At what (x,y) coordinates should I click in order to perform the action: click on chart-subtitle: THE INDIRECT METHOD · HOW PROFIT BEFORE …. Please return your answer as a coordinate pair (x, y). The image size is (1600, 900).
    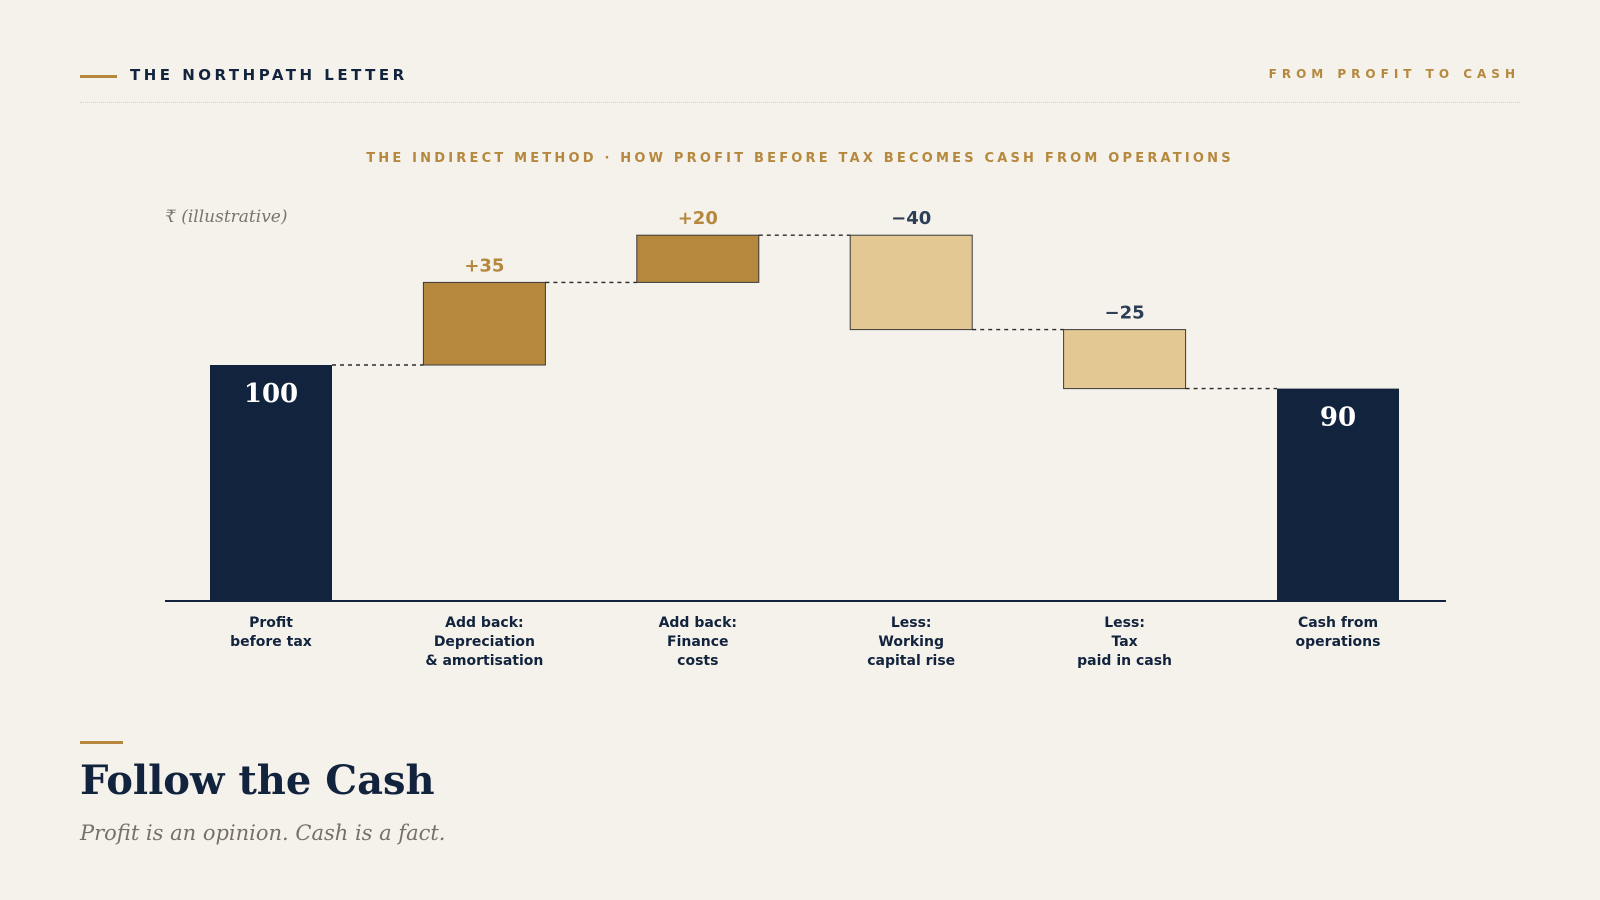
    Looking at the image, I should click on (800, 158).